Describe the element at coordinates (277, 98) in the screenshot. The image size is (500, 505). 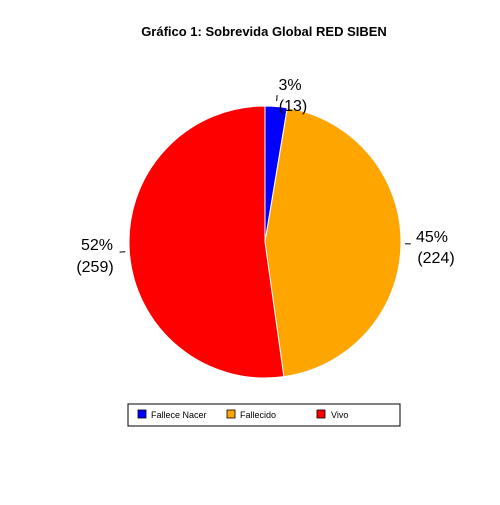
I see `label-leader-fallece-nacer` at that location.